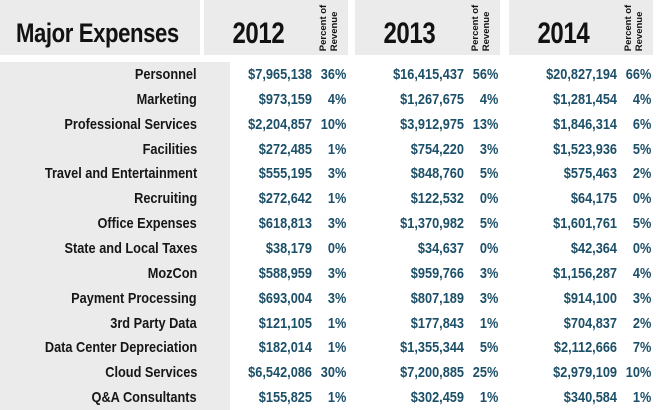 The width and height of the screenshot is (656, 410). Describe the element at coordinates (563, 33) in the screenshot. I see `year-label: 2014` at that location.